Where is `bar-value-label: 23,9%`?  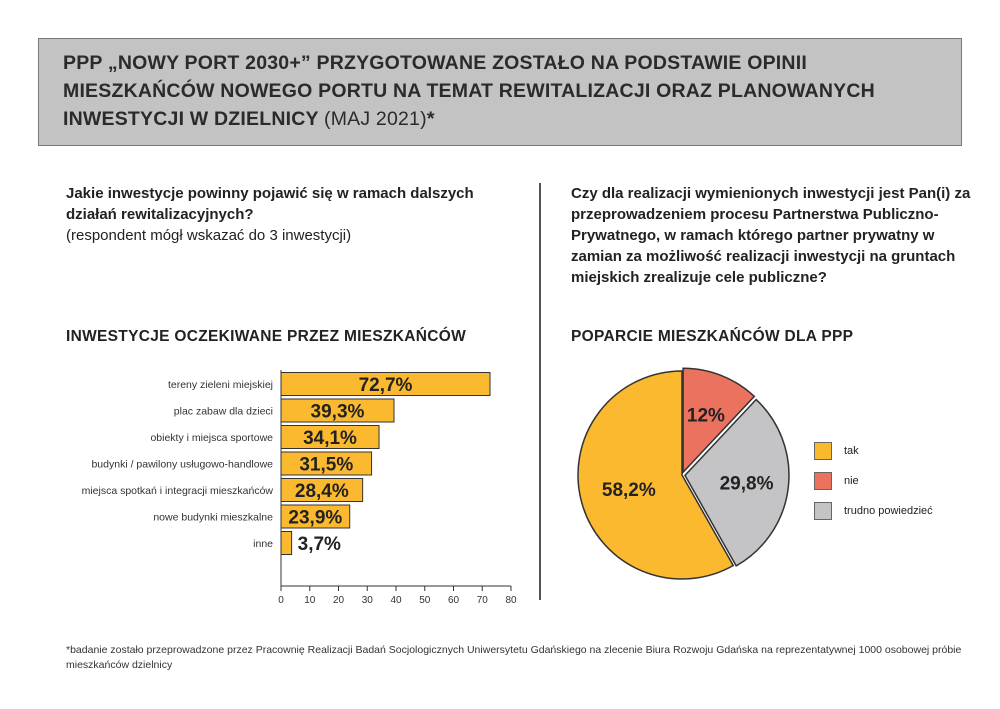 bar-value-label: 23,9% is located at coordinates (315, 518).